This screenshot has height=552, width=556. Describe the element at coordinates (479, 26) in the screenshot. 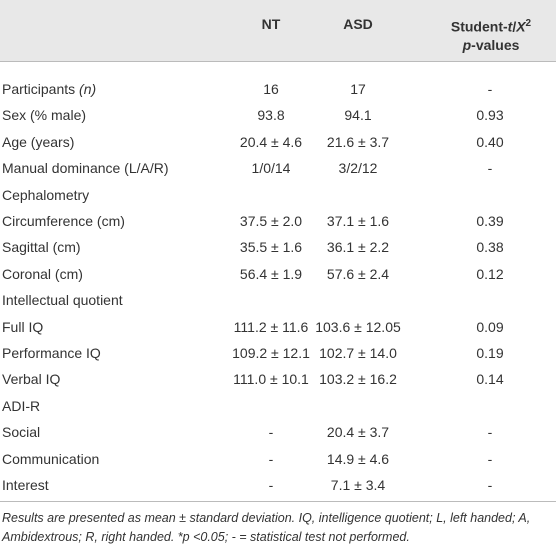

I see `header-text: Student-` at that location.